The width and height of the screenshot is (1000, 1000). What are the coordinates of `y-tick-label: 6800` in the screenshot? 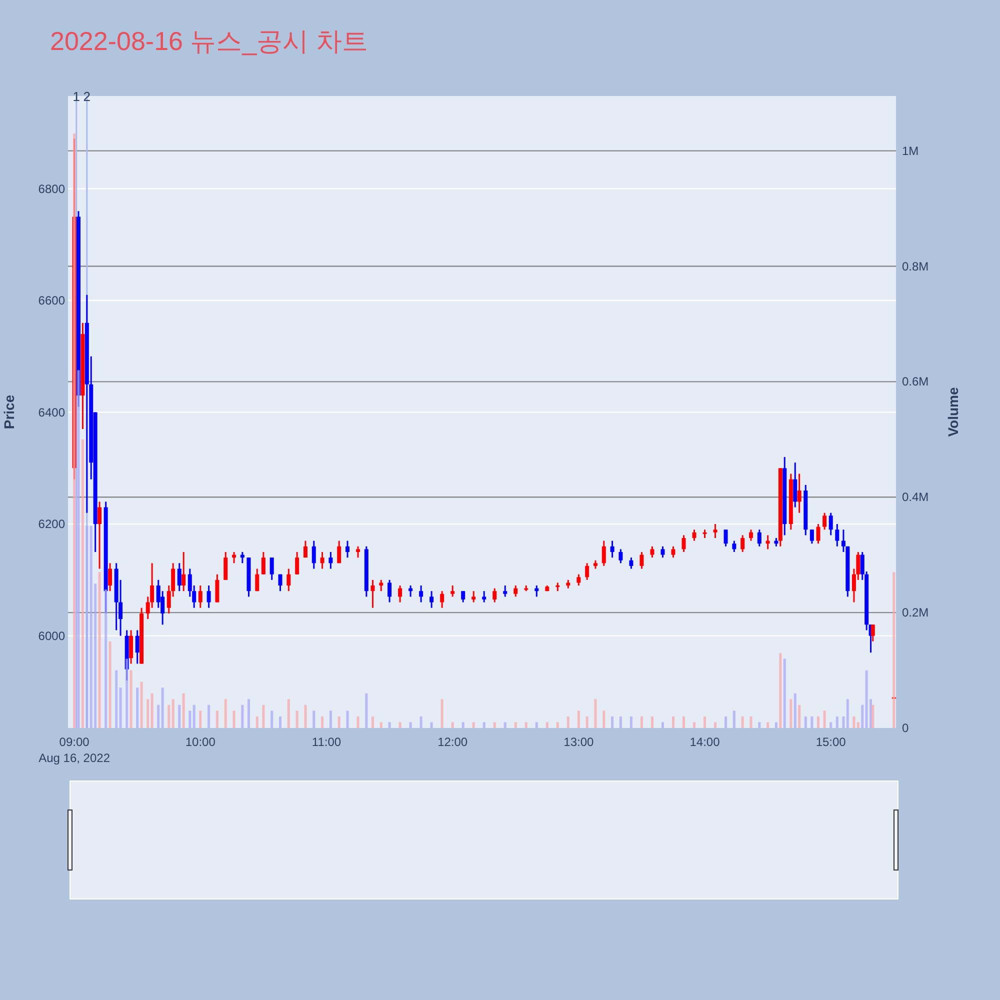 It's located at (52, 189).